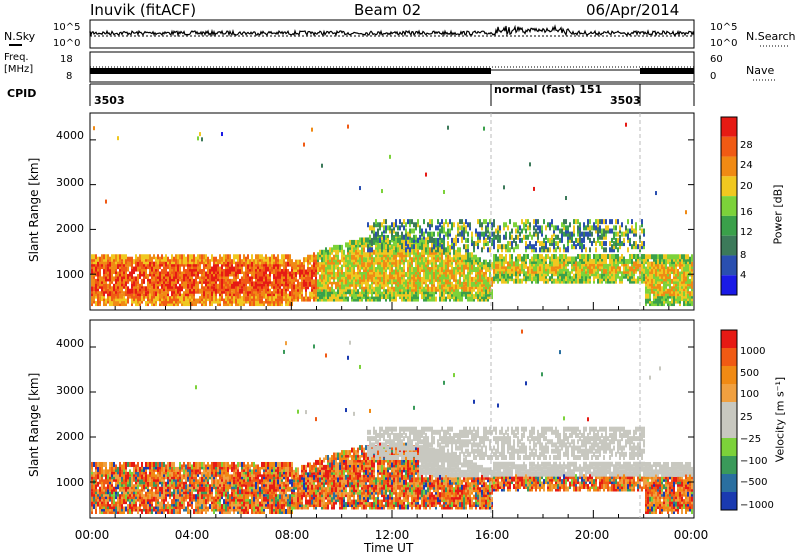 Image resolution: width=800 pixels, height=555 pixels. I want to click on velocity-ytick-2000: 2000, so click(68, 436).